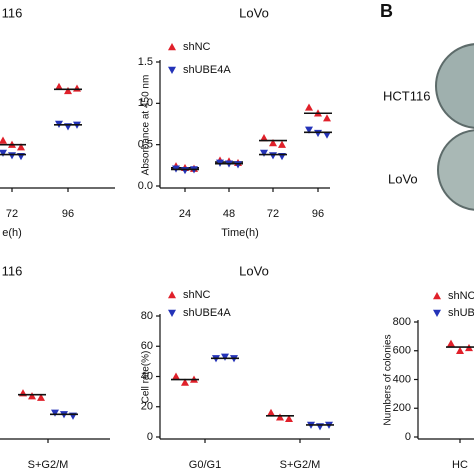 This screenshot has height=474, width=474. I want to click on y-tick-label: 20, so click(147, 407).